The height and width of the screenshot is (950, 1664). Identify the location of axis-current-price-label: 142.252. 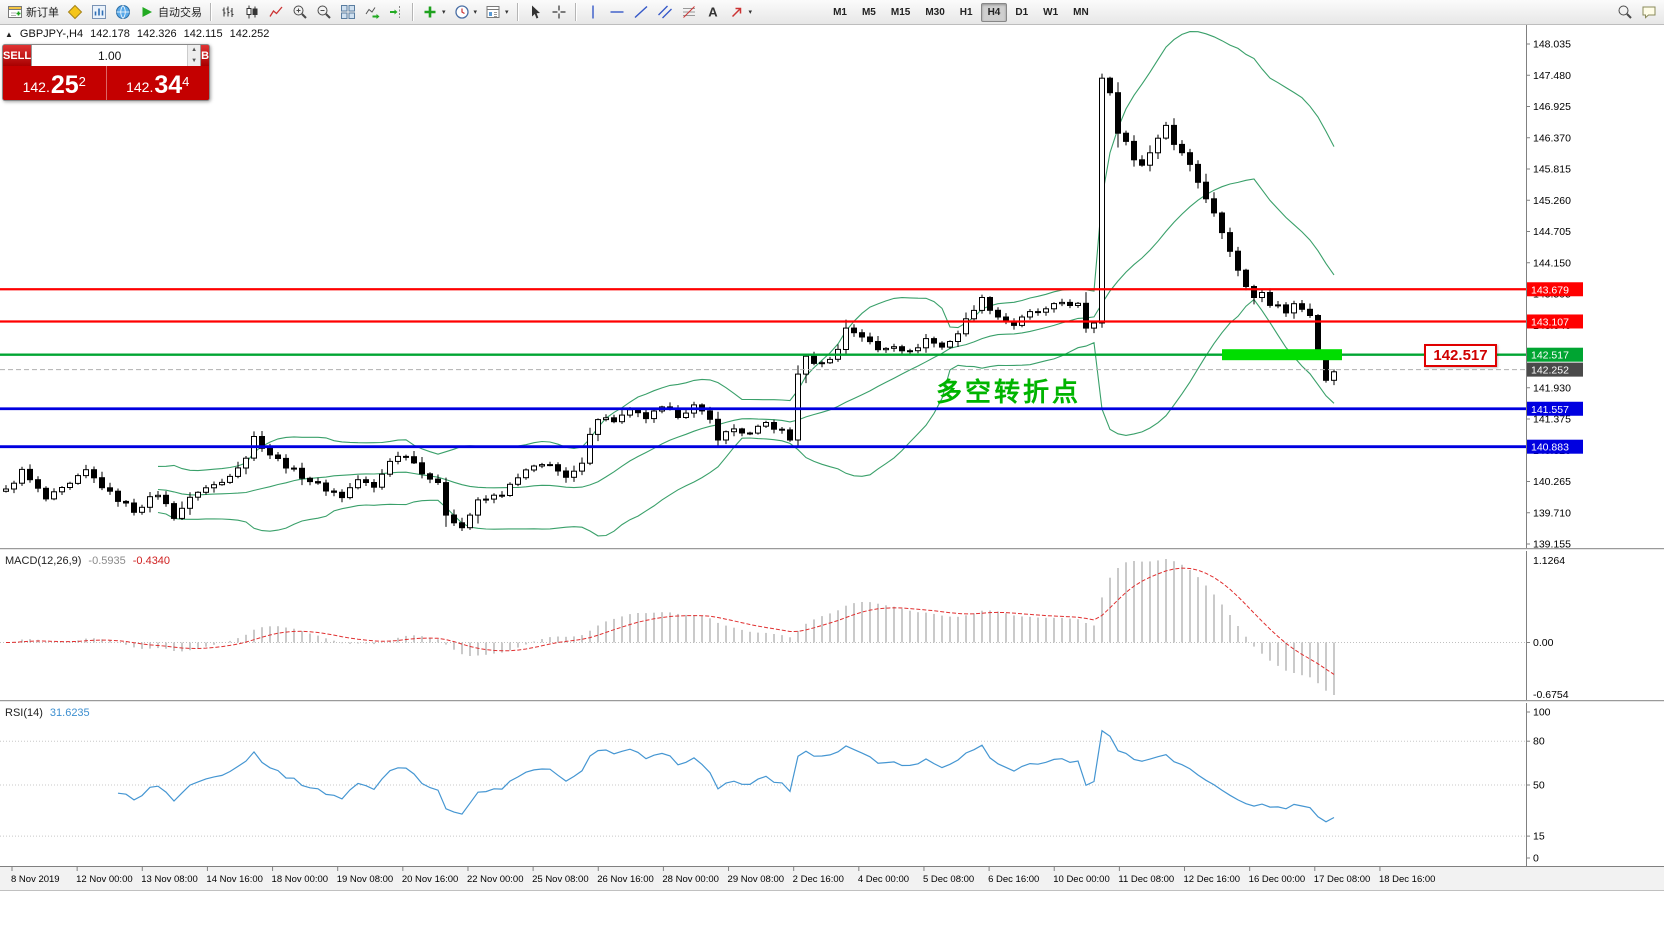
(1555, 369).